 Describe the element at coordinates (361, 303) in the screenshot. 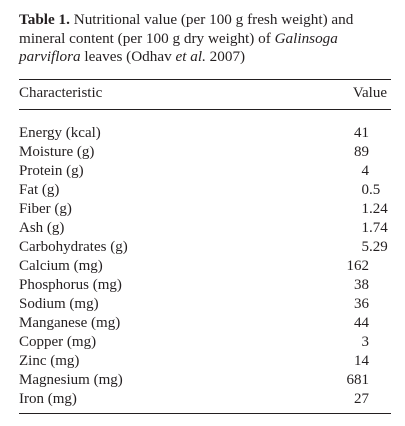

I see `row-value: 36` at that location.